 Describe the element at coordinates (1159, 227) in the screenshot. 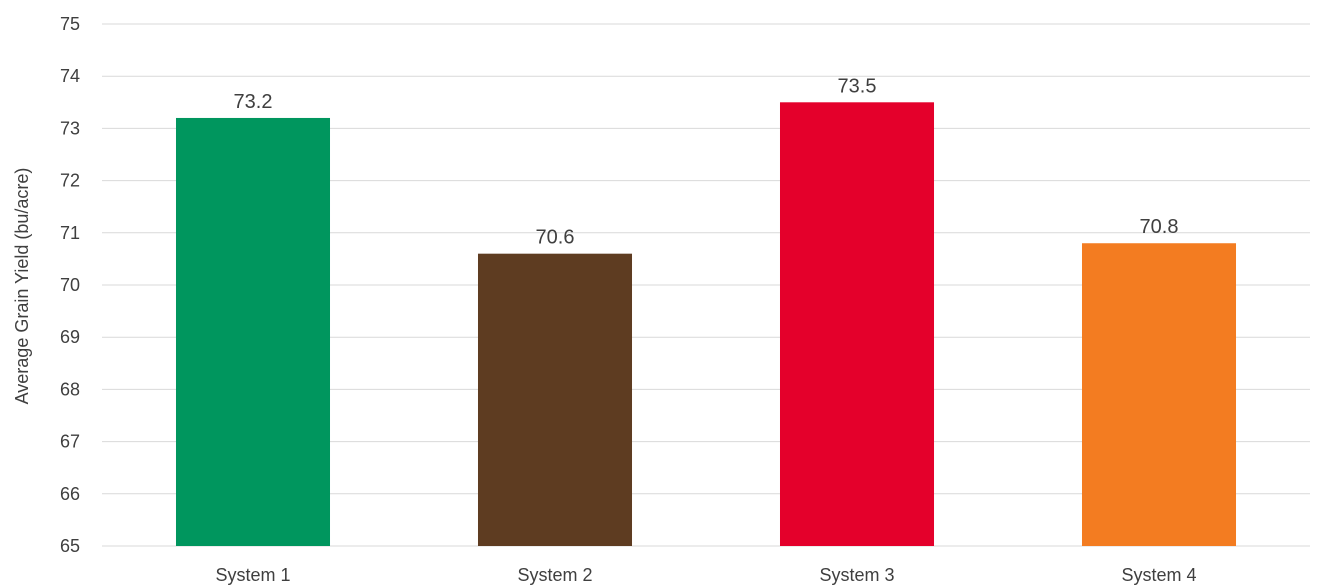

I see `data-label: 70.8` at that location.